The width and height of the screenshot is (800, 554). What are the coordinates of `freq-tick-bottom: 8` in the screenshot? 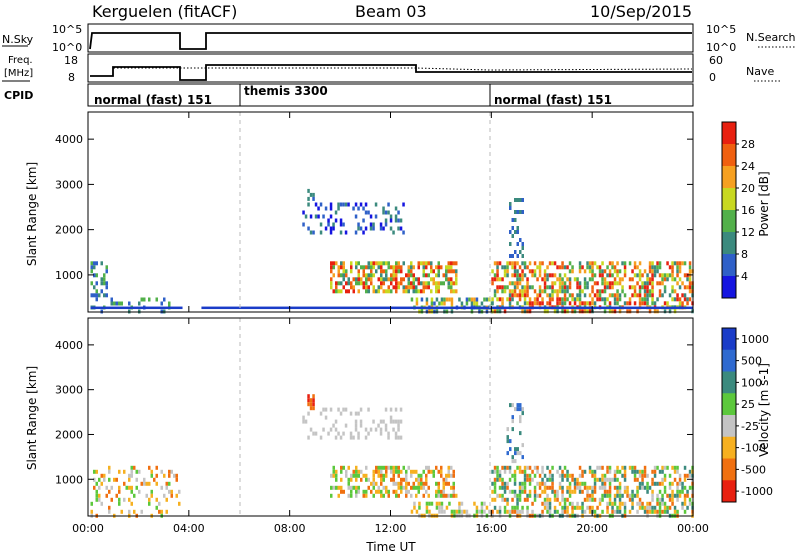 It's located at (71, 77).